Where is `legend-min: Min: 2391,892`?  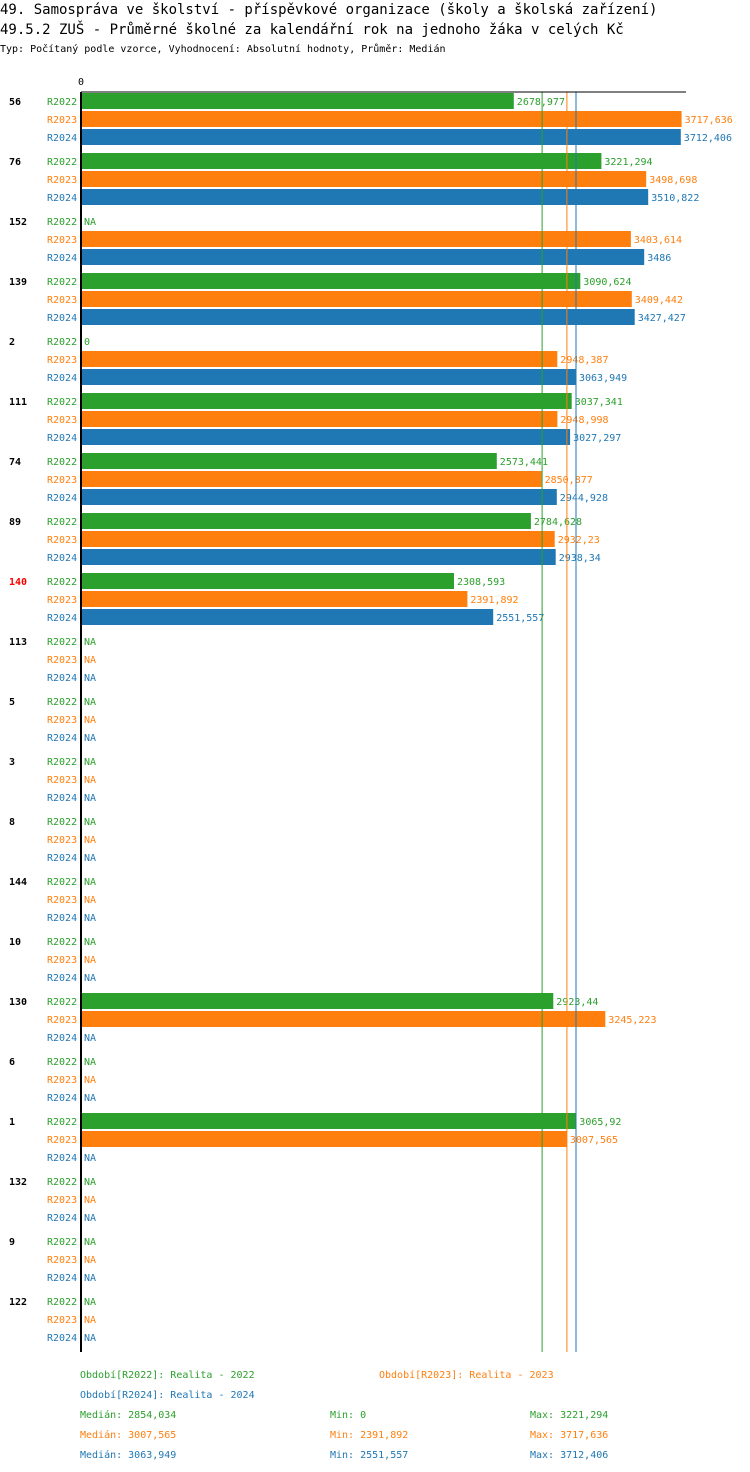 legend-min: Min: 2391,892 is located at coordinates (369, 1435).